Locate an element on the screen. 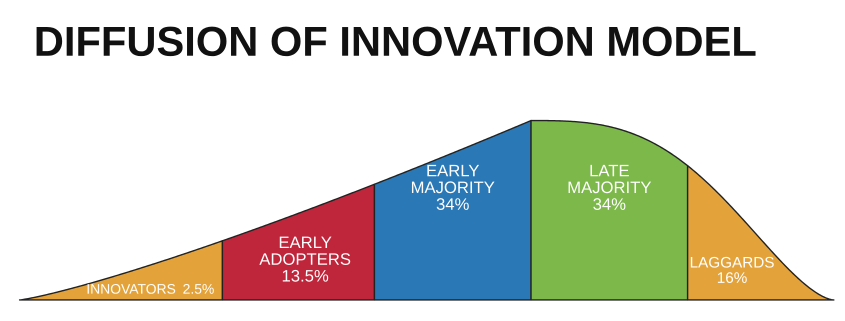 This screenshot has width=845, height=321. category-label: LAGGARDS is located at coordinates (732, 262).